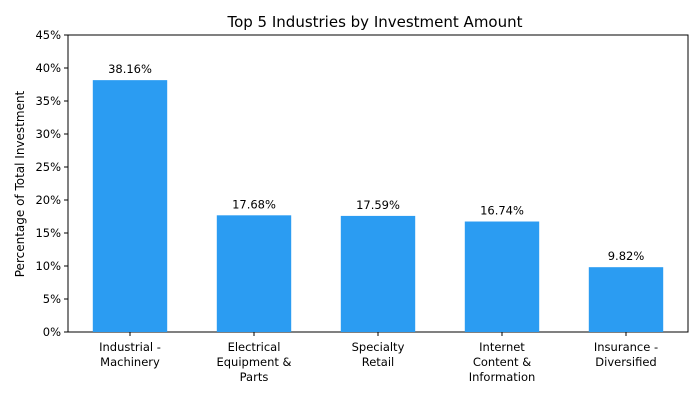 This screenshot has width=700, height=400. Describe the element at coordinates (378, 354) in the screenshot. I see `x-tick-label: Specialty Retail` at that location.